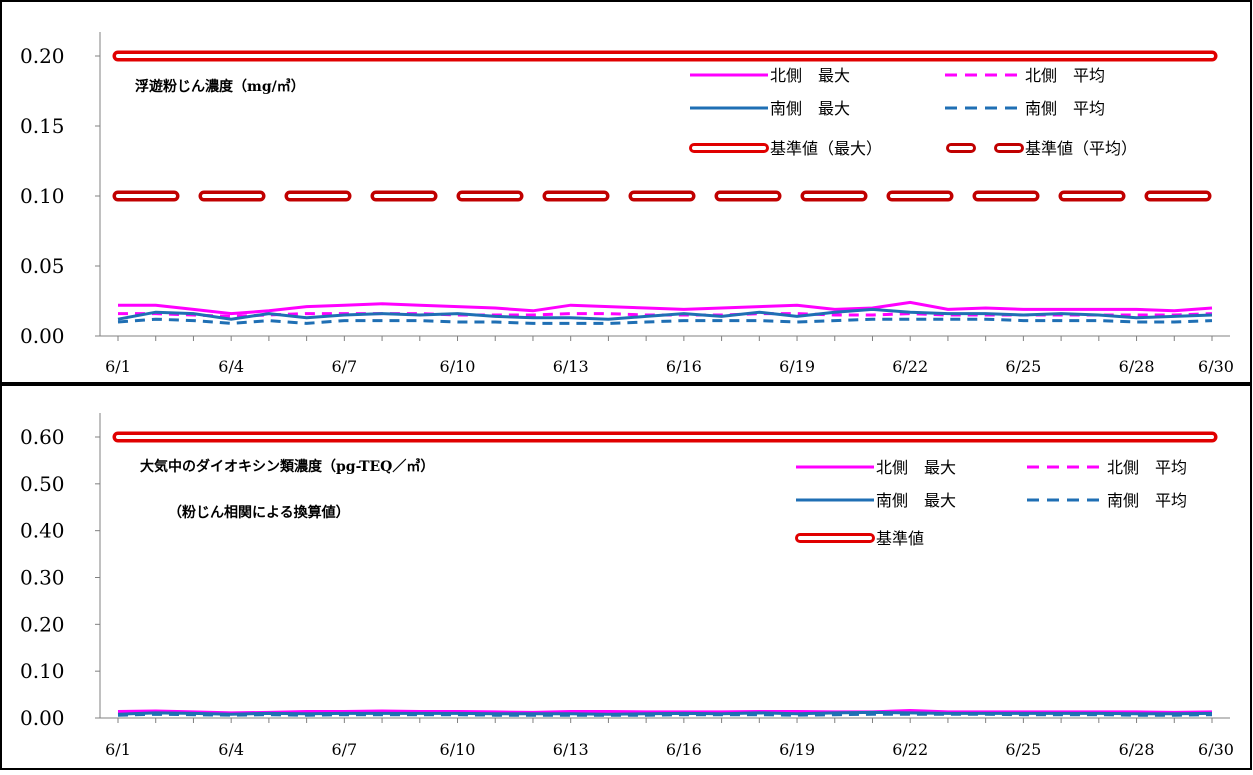  What do you see at coordinates (42, 266) in the screenshot?
I see `y-tick-label: 0.05` at bounding box center [42, 266].